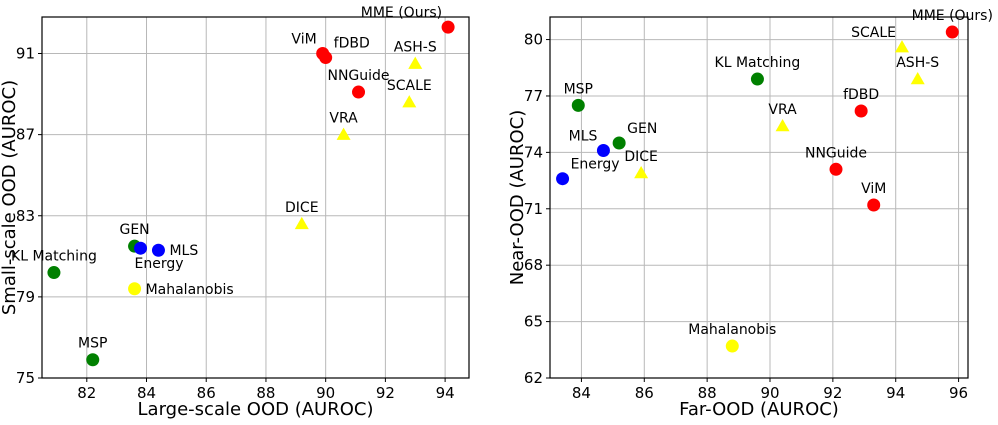 The width and height of the screenshot is (998, 425). I want to click on left-point-msp, so click(93, 360).